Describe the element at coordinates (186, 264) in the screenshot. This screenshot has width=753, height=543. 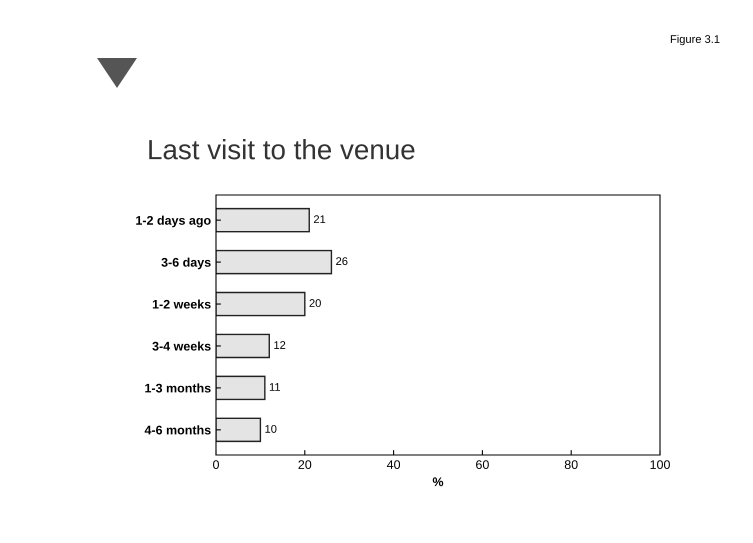
I see `y-tick-label: 3-6 days` at that location.